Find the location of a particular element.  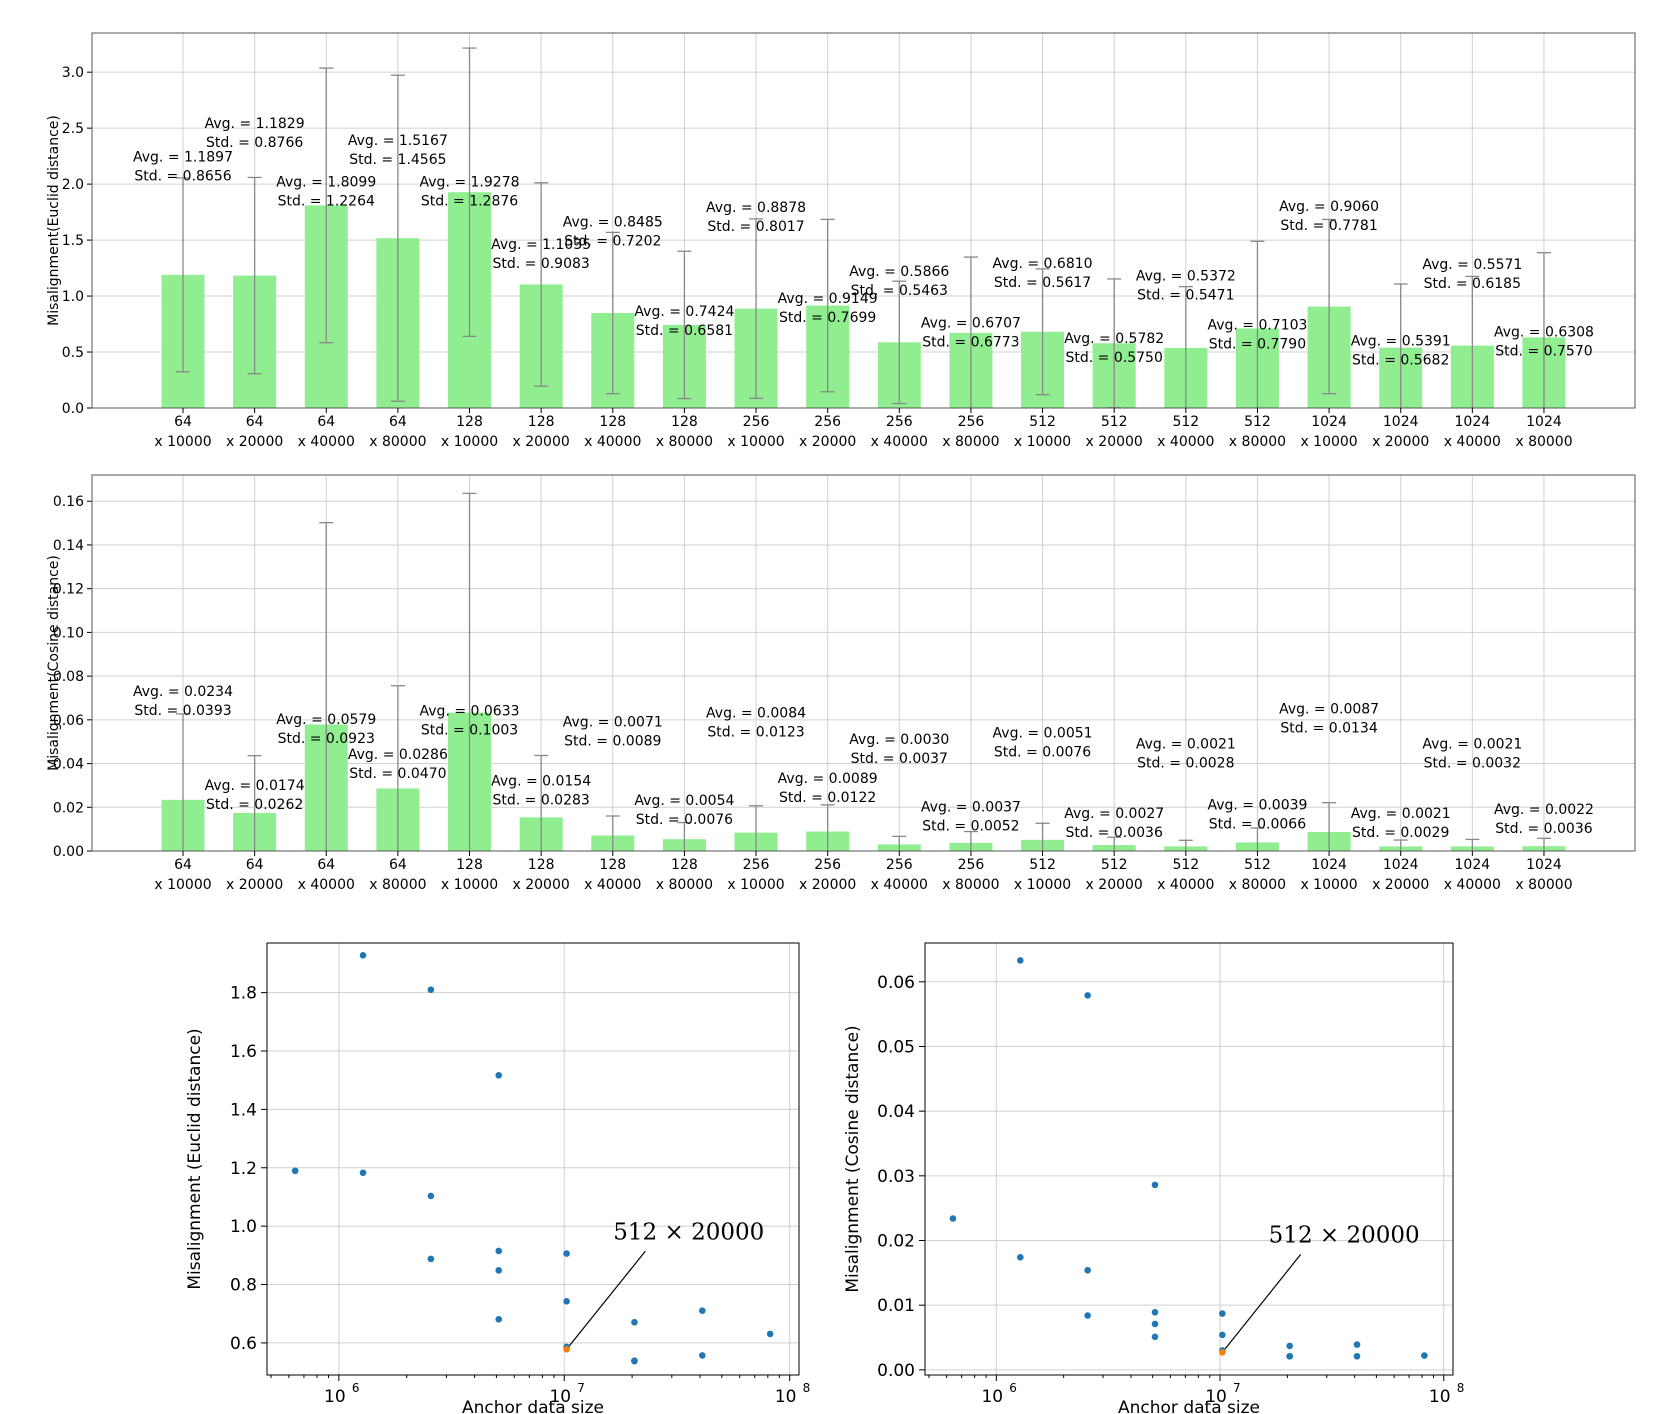

y-tick-label: 3.0 is located at coordinates (73, 73).